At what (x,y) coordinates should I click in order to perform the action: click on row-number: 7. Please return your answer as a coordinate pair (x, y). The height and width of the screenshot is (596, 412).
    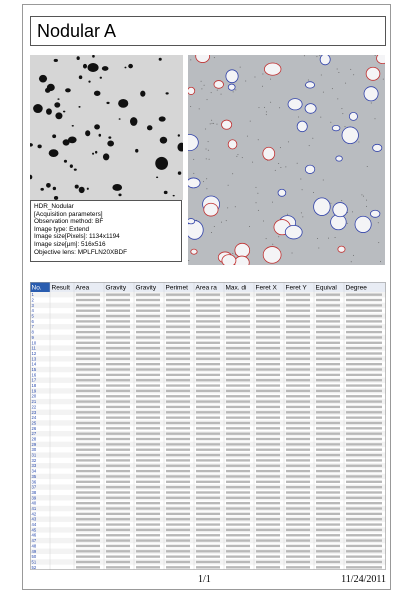
    Looking at the image, I should click on (33, 326).